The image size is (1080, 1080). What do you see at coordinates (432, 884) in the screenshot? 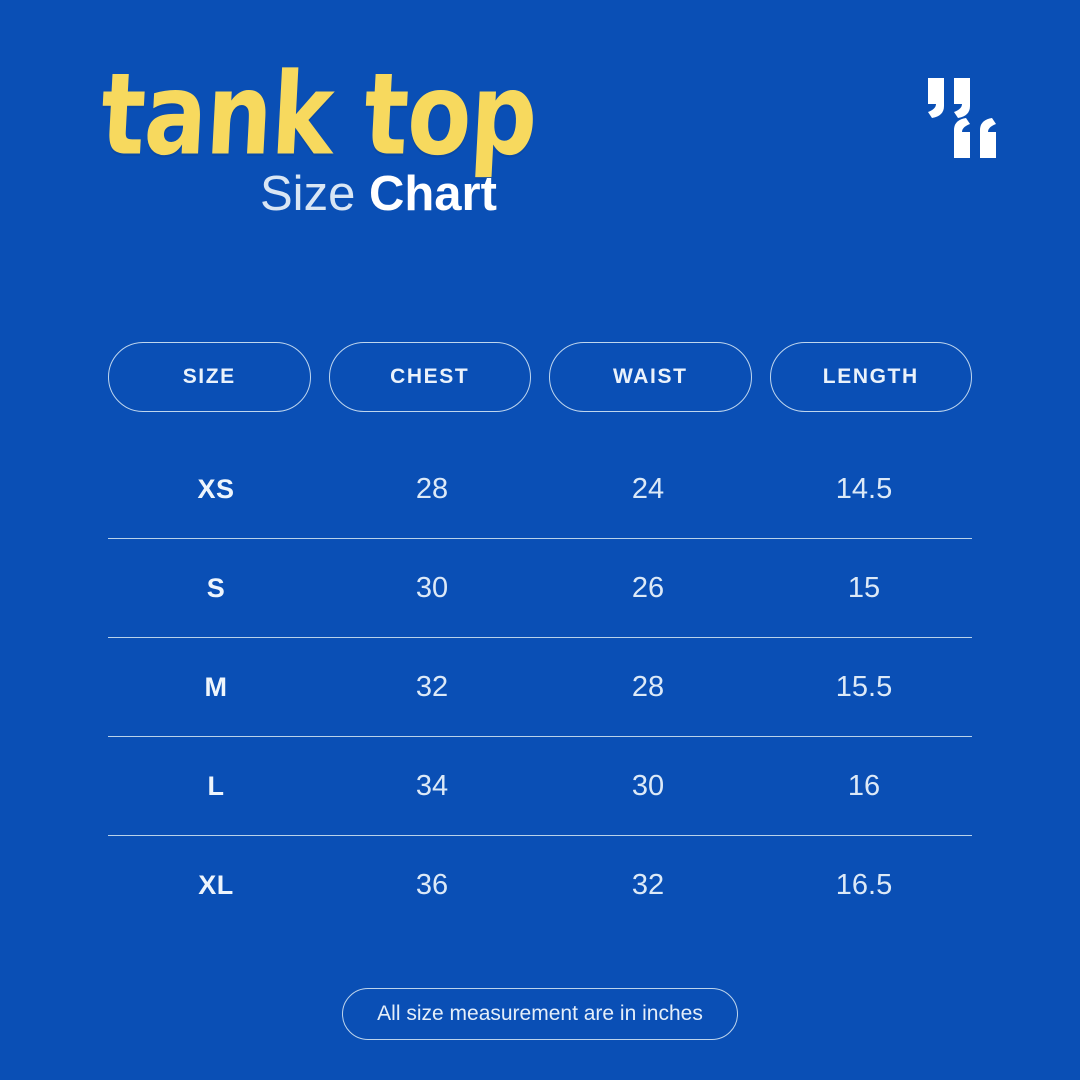
I see `cell-chest: 36` at bounding box center [432, 884].